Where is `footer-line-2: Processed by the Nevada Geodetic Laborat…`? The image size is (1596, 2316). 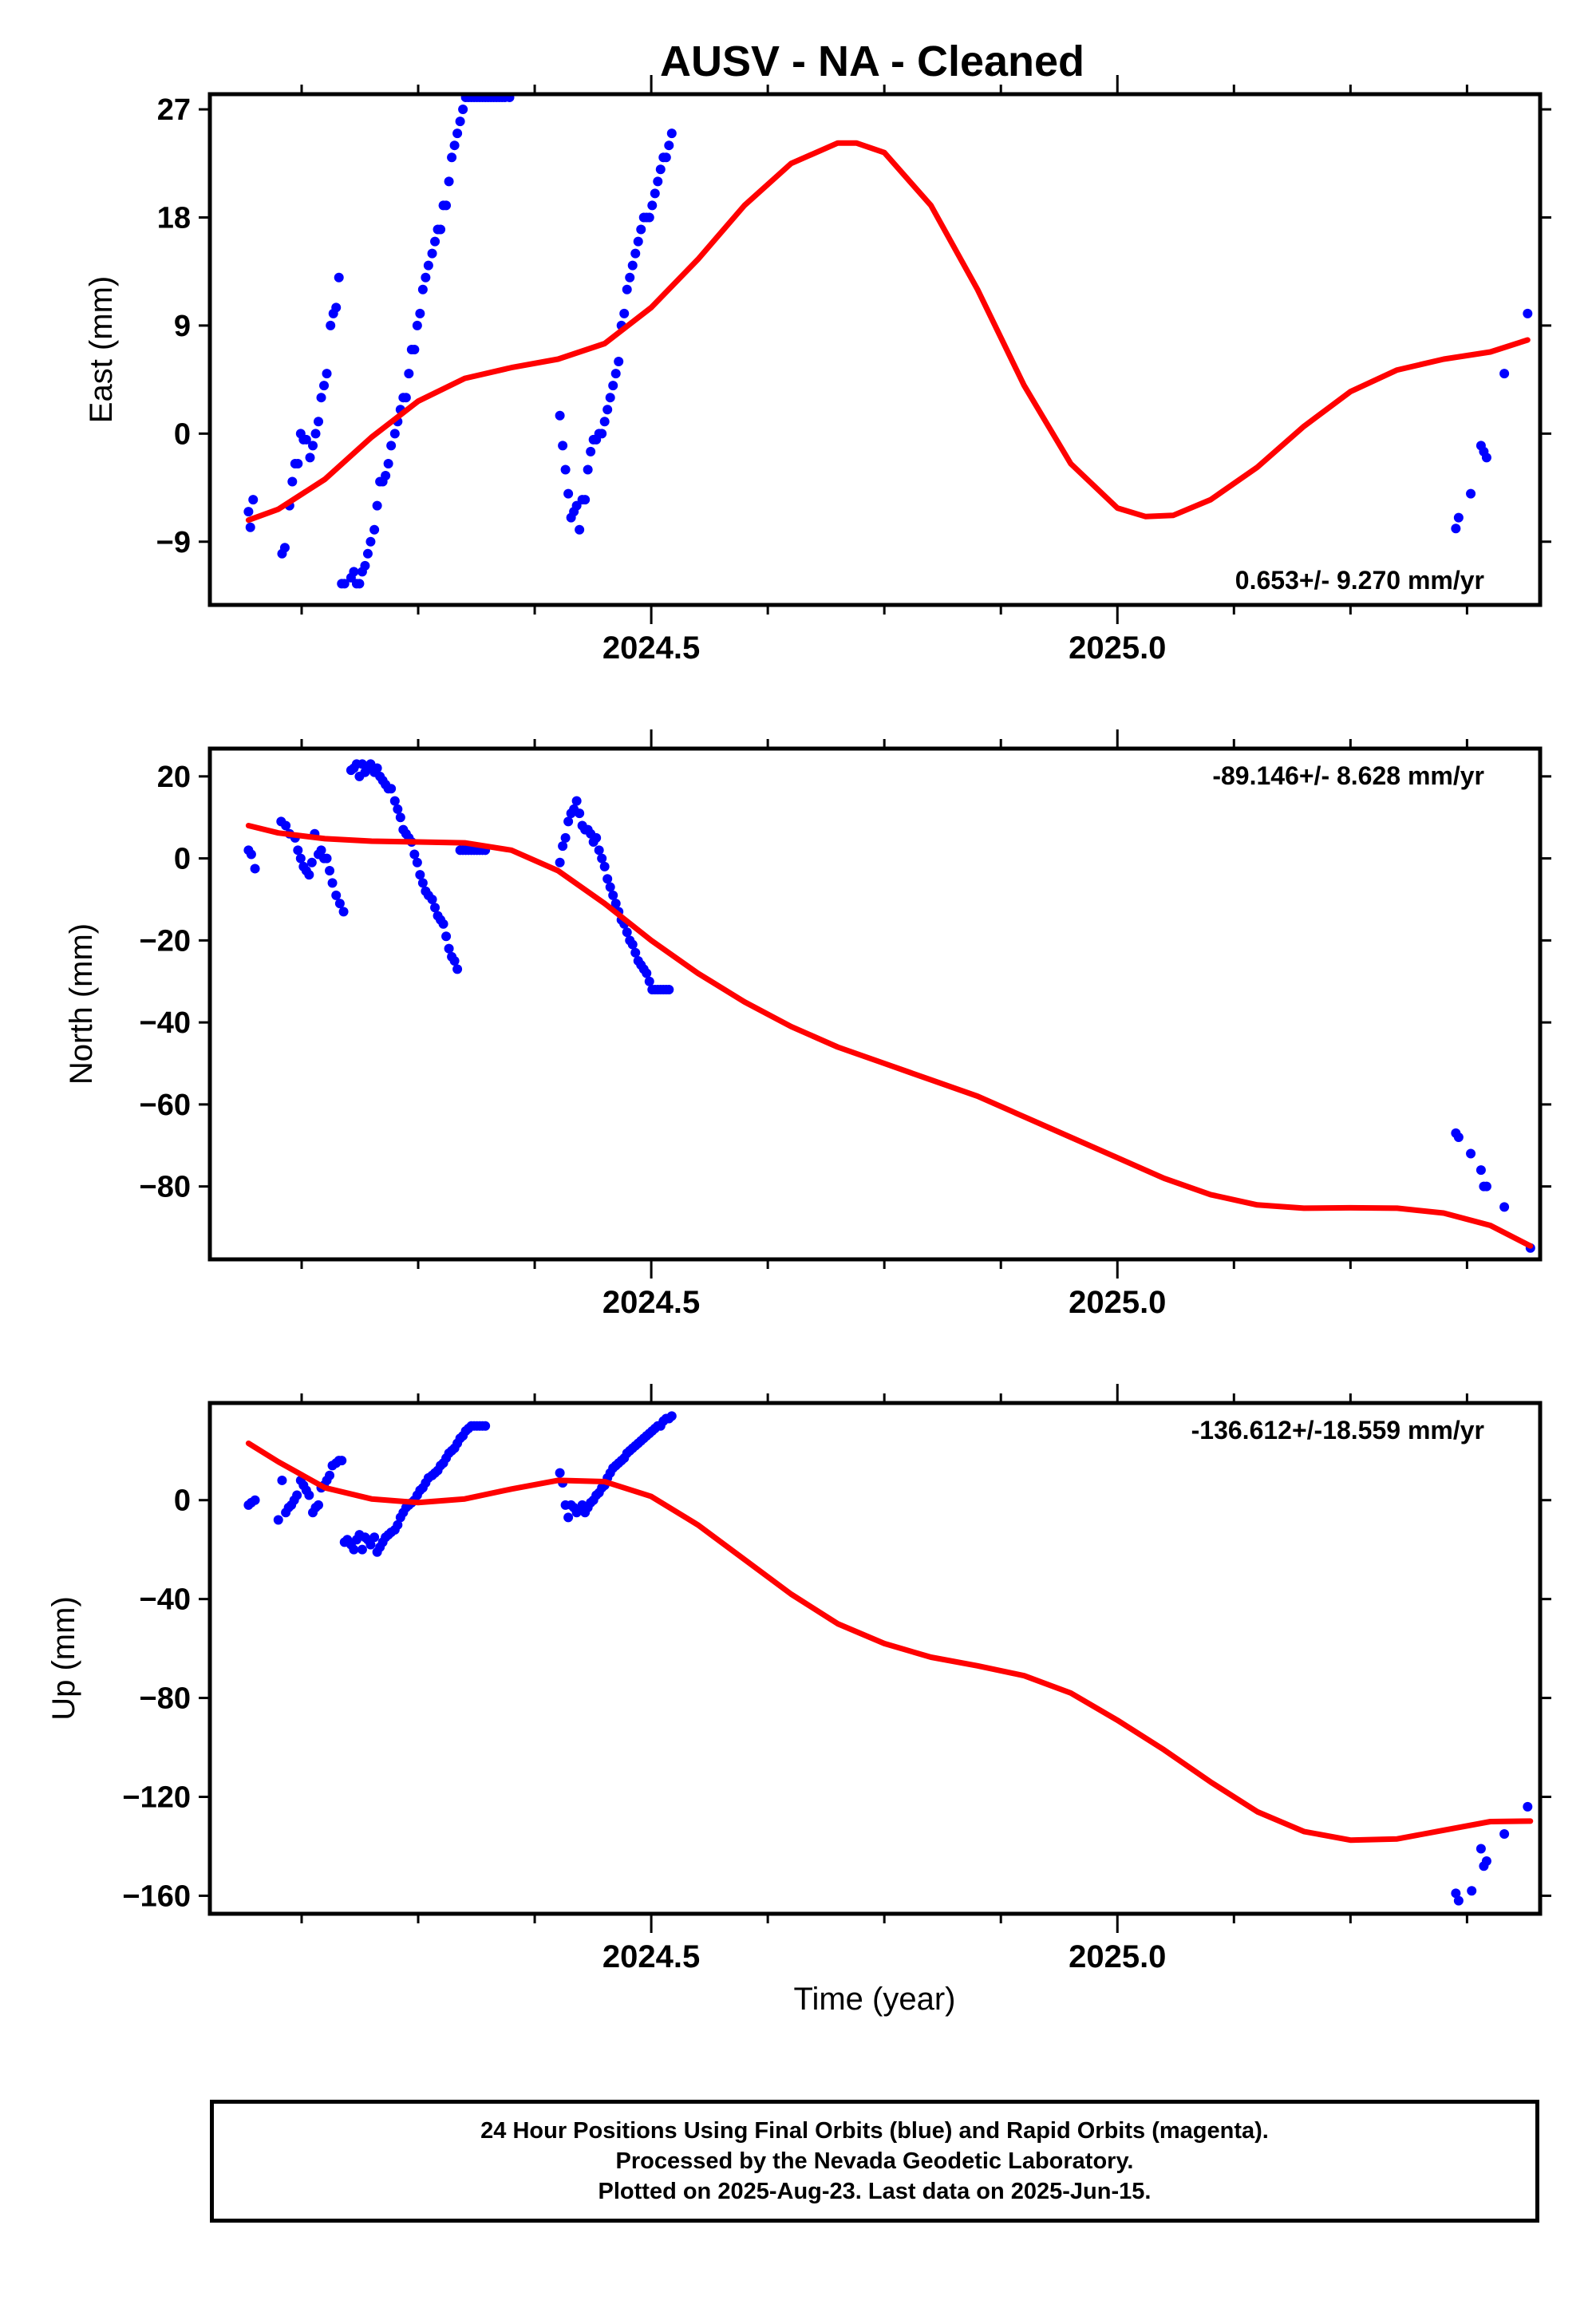
footer-line-2: Processed by the Nevada Geodetic Laborat… is located at coordinates (874, 2161).